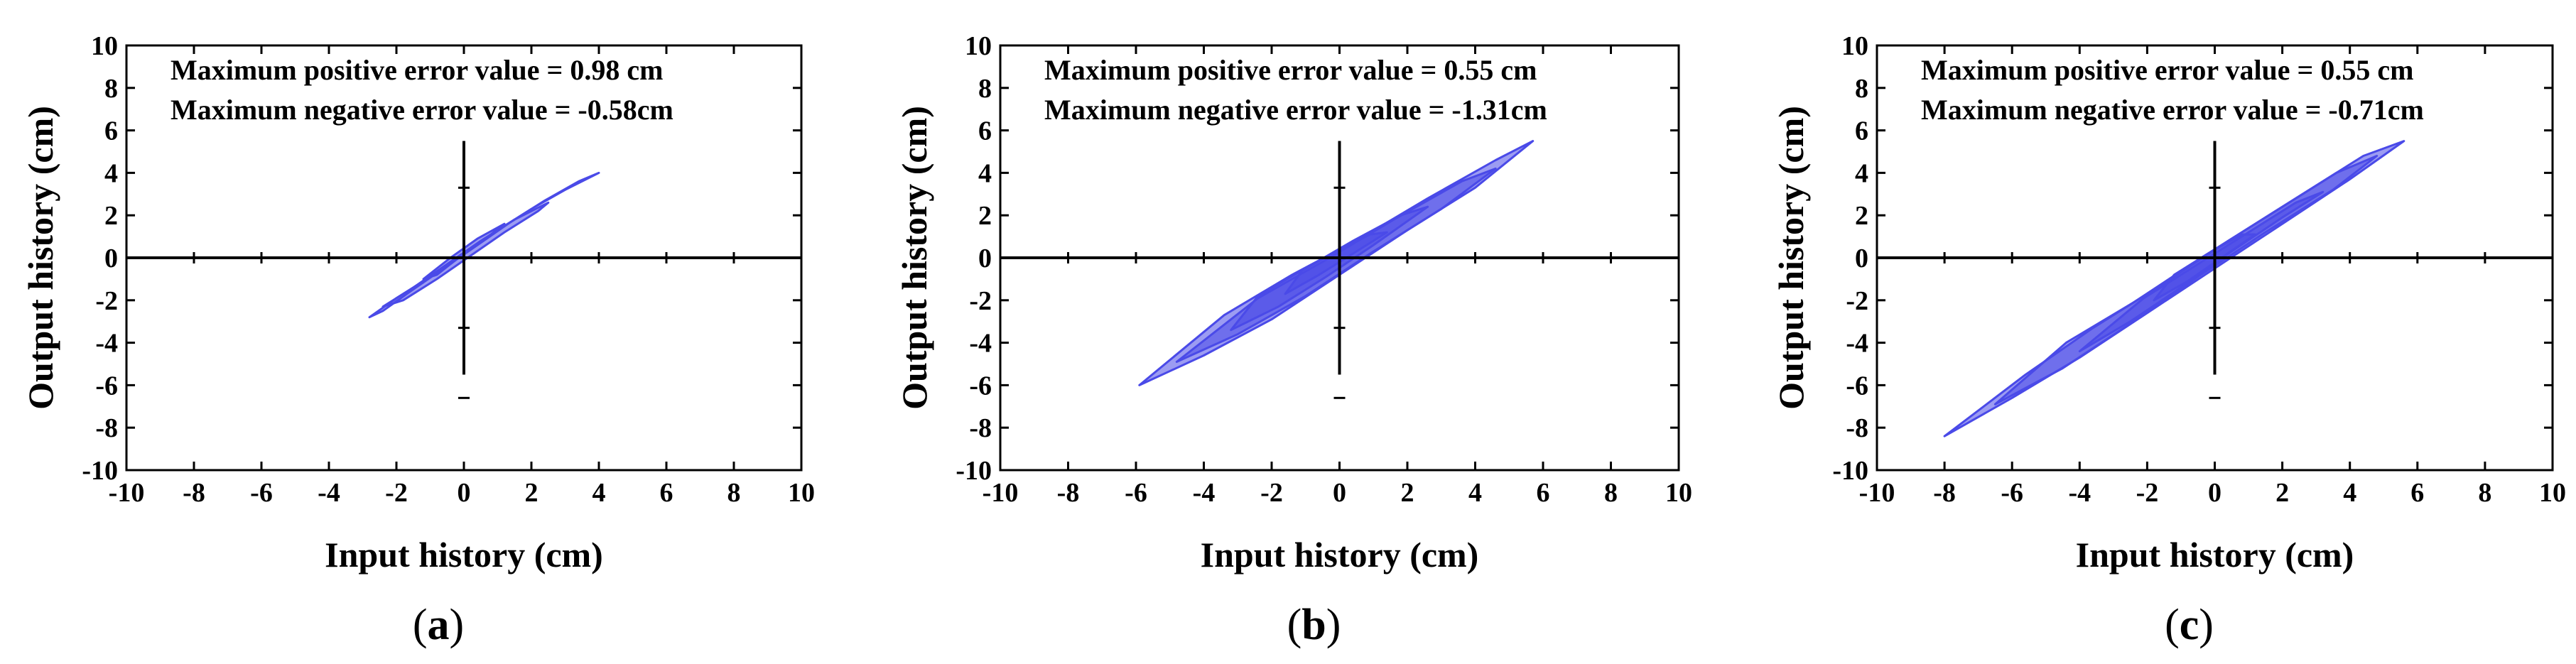  What do you see at coordinates (417, 70) in the screenshot?
I see `annotation-text: Maximum positive error value = 0.98 cm` at bounding box center [417, 70].